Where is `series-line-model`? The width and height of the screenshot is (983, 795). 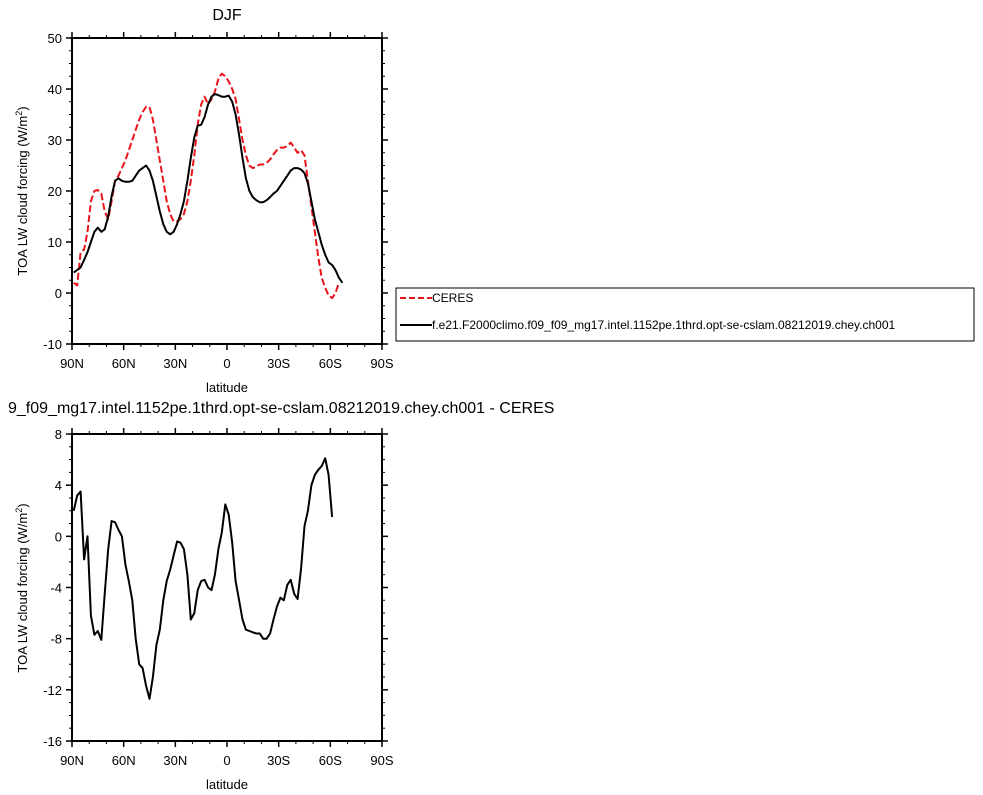
series-line-model is located at coordinates (208, 188).